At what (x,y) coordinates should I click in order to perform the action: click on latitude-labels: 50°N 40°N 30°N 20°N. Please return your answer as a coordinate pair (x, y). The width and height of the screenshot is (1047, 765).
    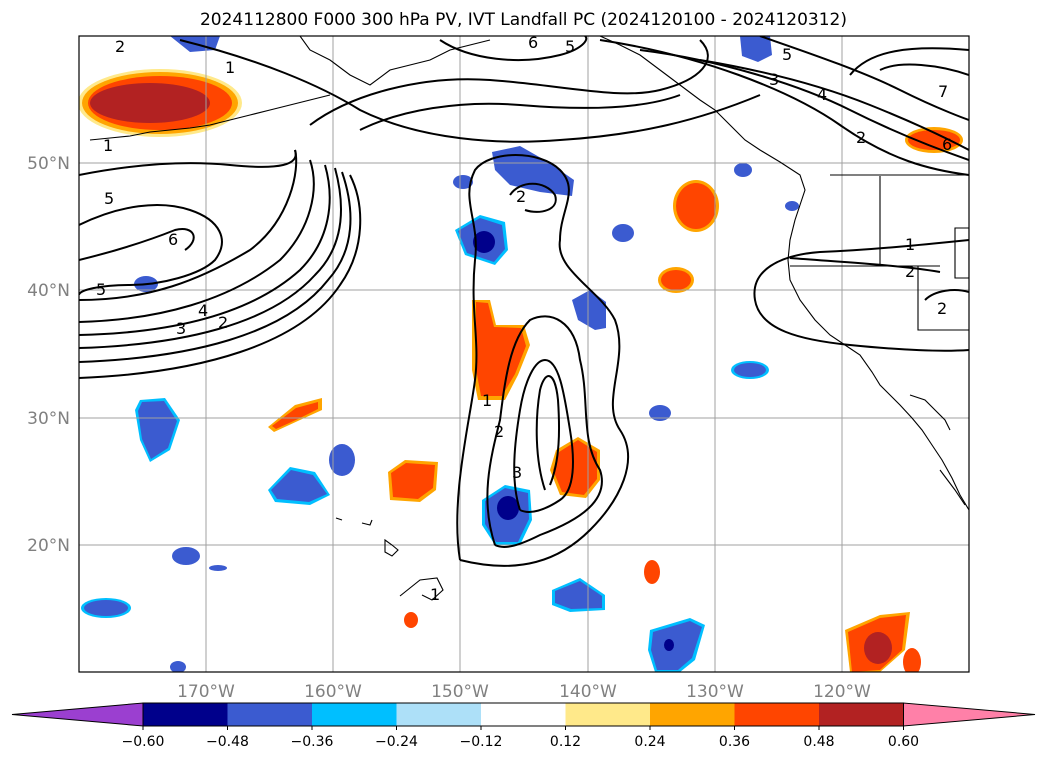
    Looking at the image, I should click on (48, 355).